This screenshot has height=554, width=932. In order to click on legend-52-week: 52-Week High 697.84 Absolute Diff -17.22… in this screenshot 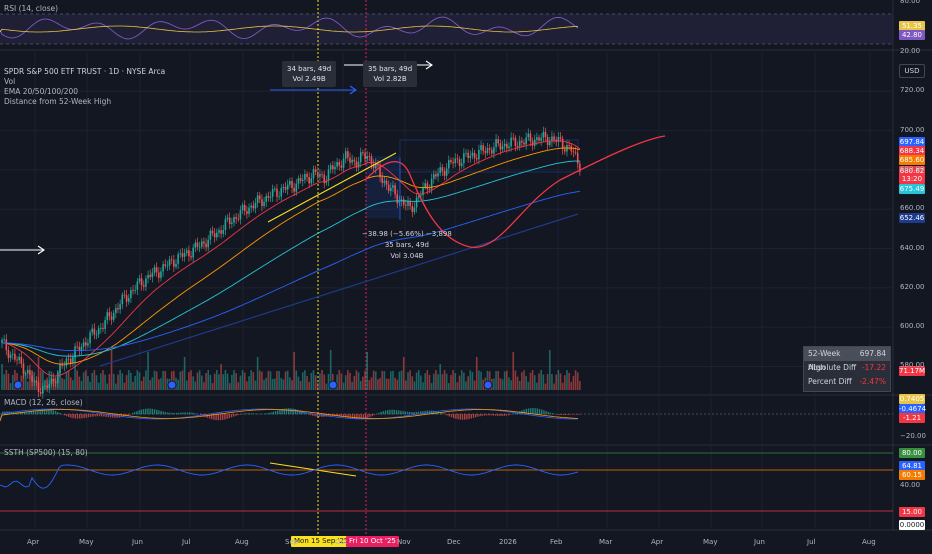, I will do `click(847, 369)`.